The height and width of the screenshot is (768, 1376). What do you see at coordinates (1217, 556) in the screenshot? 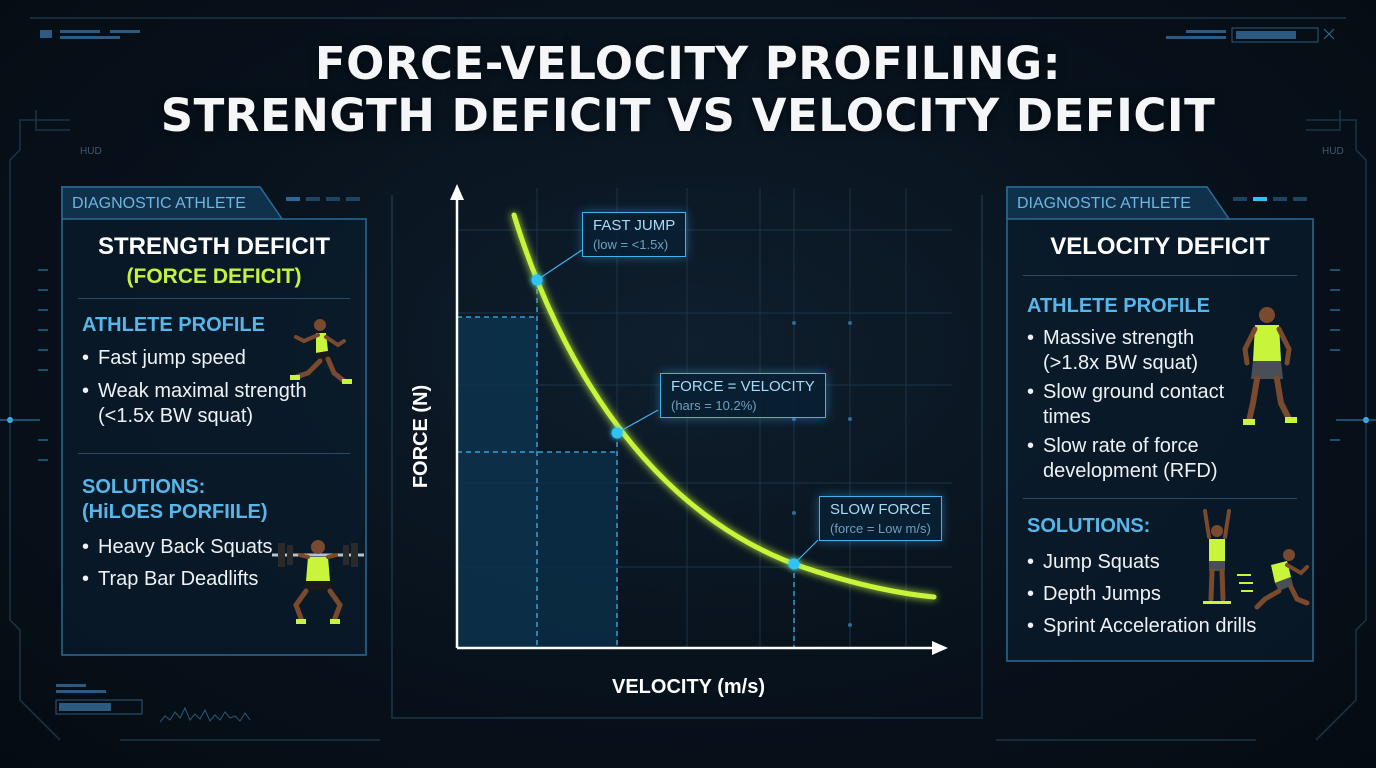
I see `jump-athlete-icon` at bounding box center [1217, 556].